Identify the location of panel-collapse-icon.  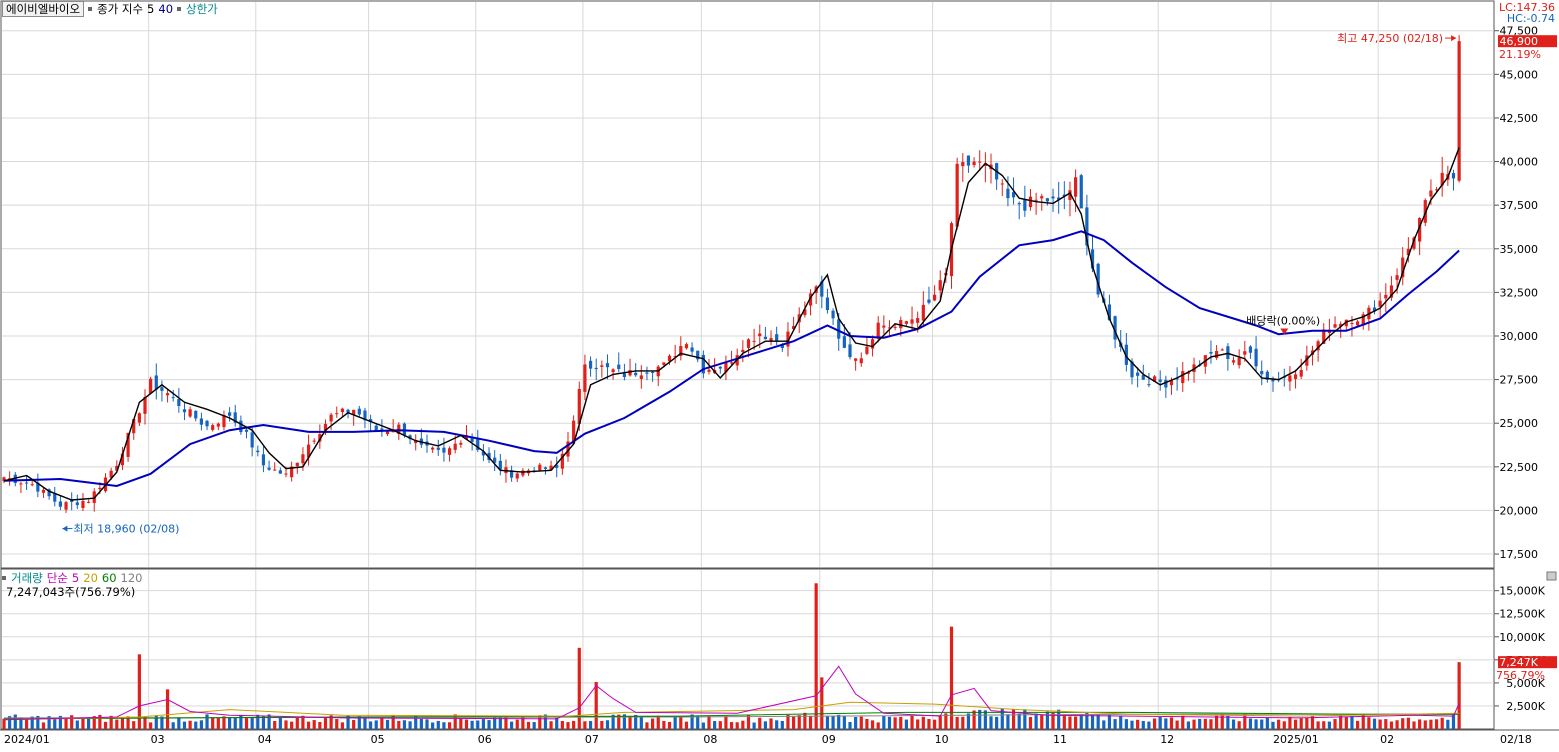
(1551, 576).